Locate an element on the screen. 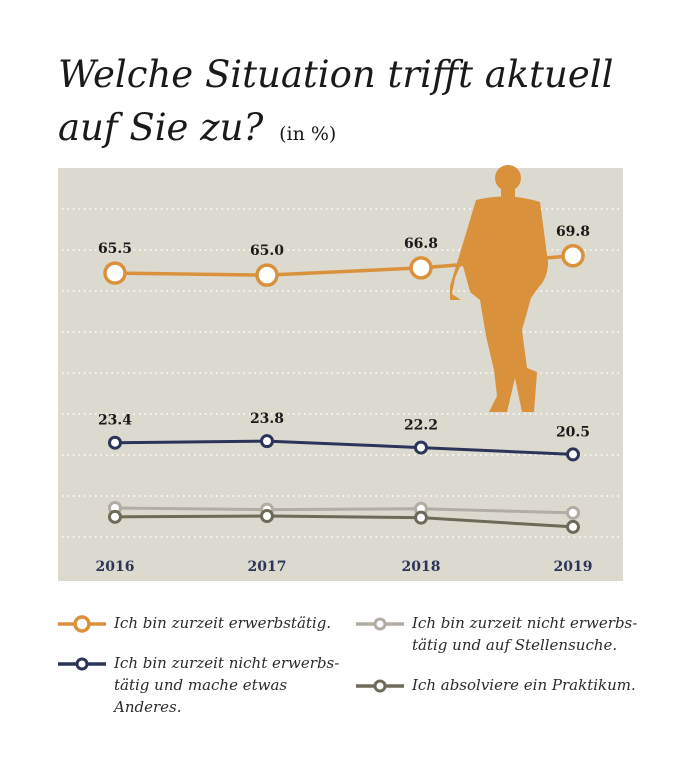 The image size is (680, 775). data-label: 20.5 is located at coordinates (573, 432).